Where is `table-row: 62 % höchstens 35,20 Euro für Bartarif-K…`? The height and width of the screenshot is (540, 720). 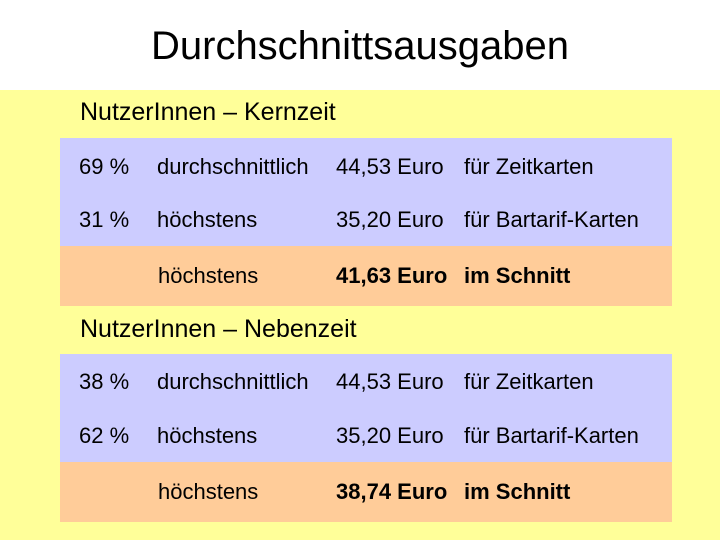
table-row: 62 % höchstens 35,20 Euro für Bartarif-K… is located at coordinates (366, 436).